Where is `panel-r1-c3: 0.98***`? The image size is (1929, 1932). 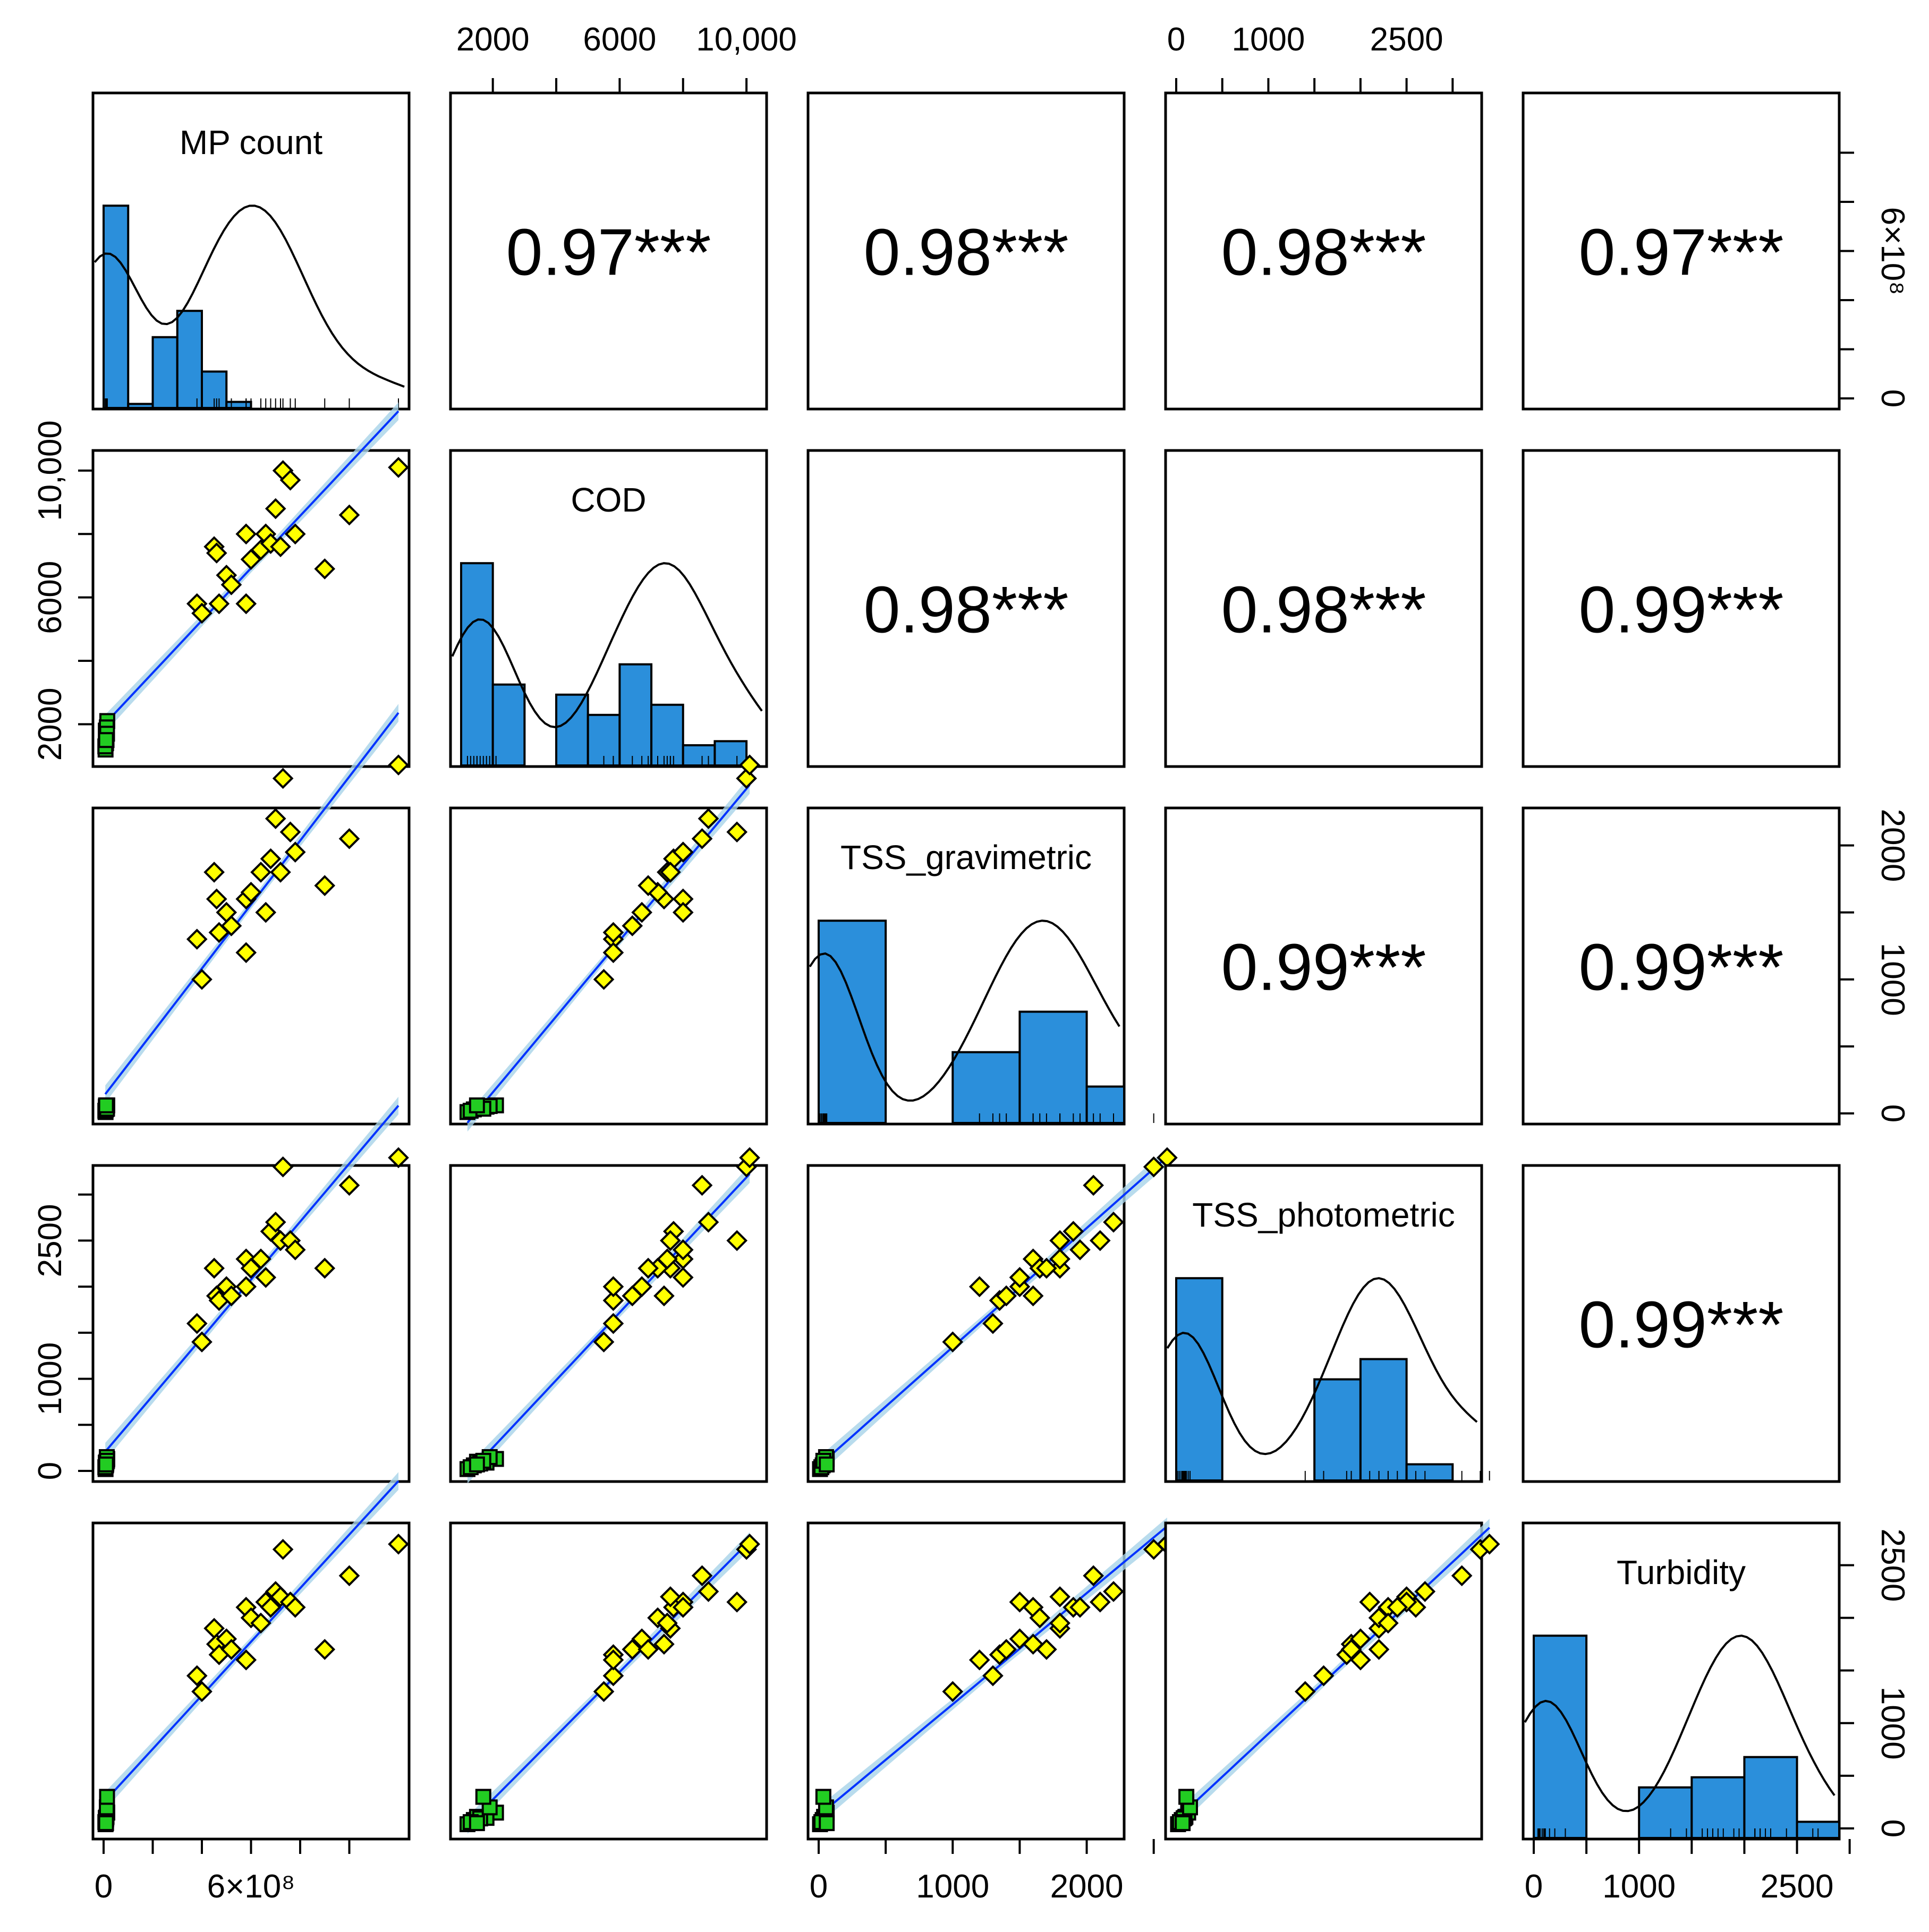 panel-r1-c3: 0.98*** is located at coordinates (1323, 608).